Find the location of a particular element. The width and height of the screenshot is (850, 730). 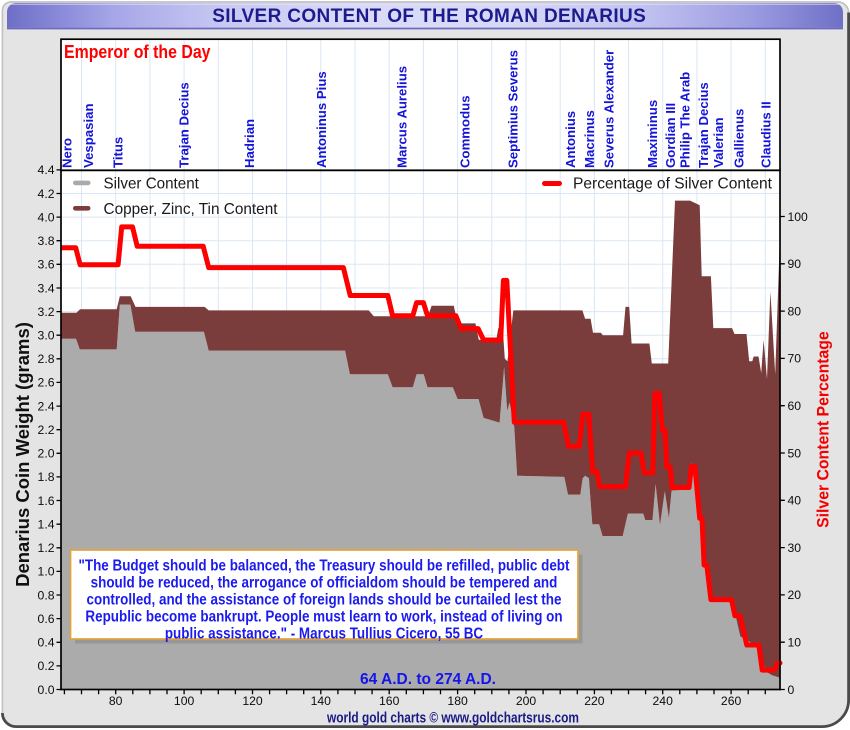

svg-text: Antonius is located at coordinates (570, 139).